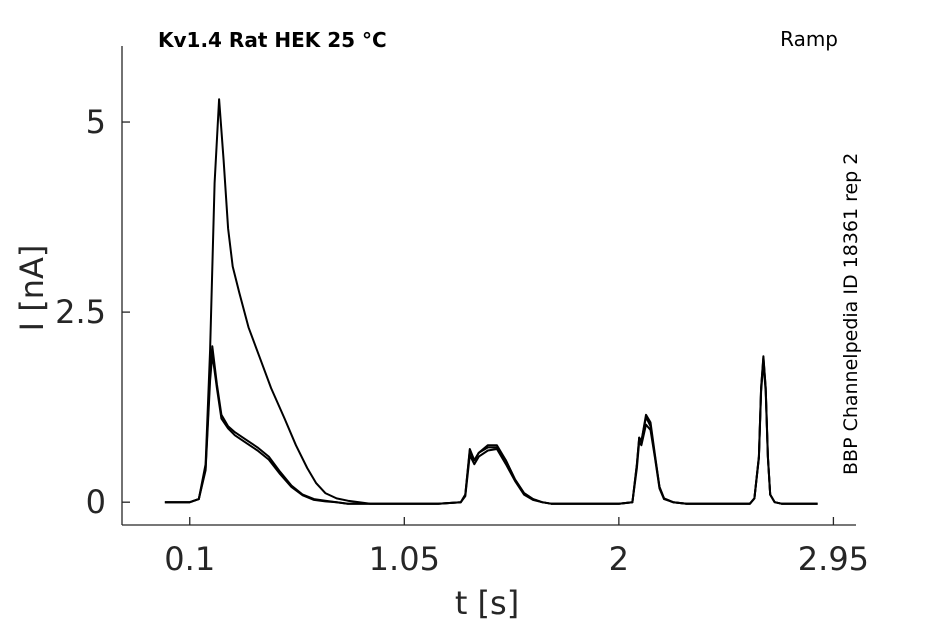  I want to click on y-axis-label: I [nA], so click(32, 288).